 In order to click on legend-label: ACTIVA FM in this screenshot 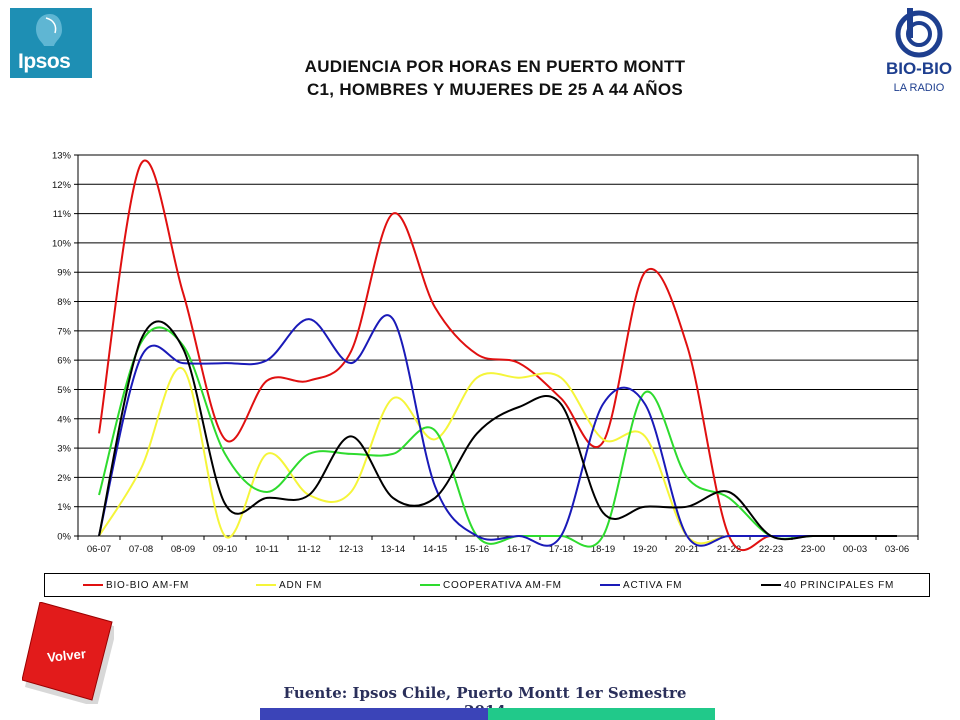, I will do `click(653, 585)`.